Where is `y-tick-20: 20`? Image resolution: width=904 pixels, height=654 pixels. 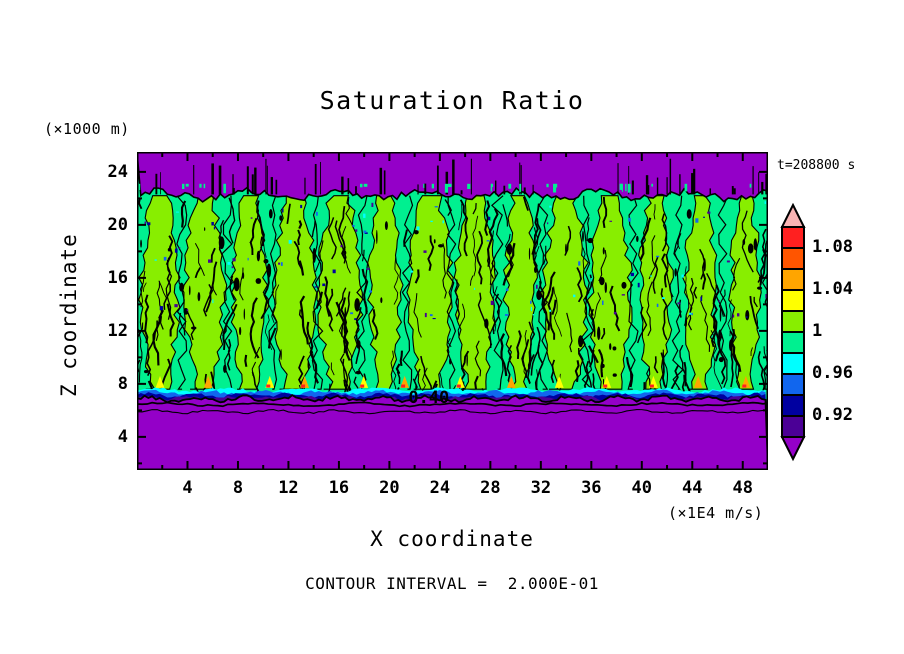 y-tick-20: 20 is located at coordinates (117, 224).